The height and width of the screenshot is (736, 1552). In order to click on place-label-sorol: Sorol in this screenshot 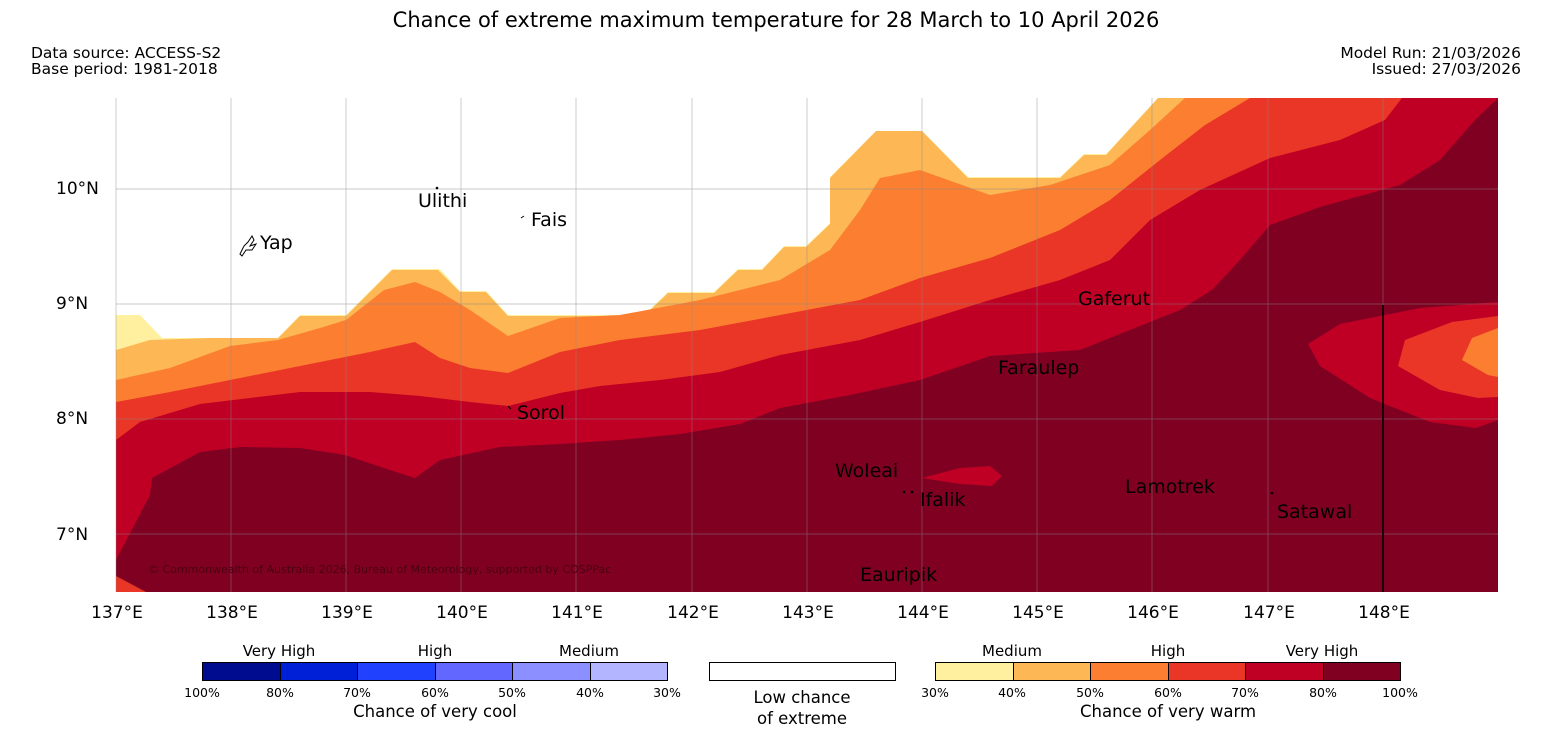, I will do `click(541, 413)`.